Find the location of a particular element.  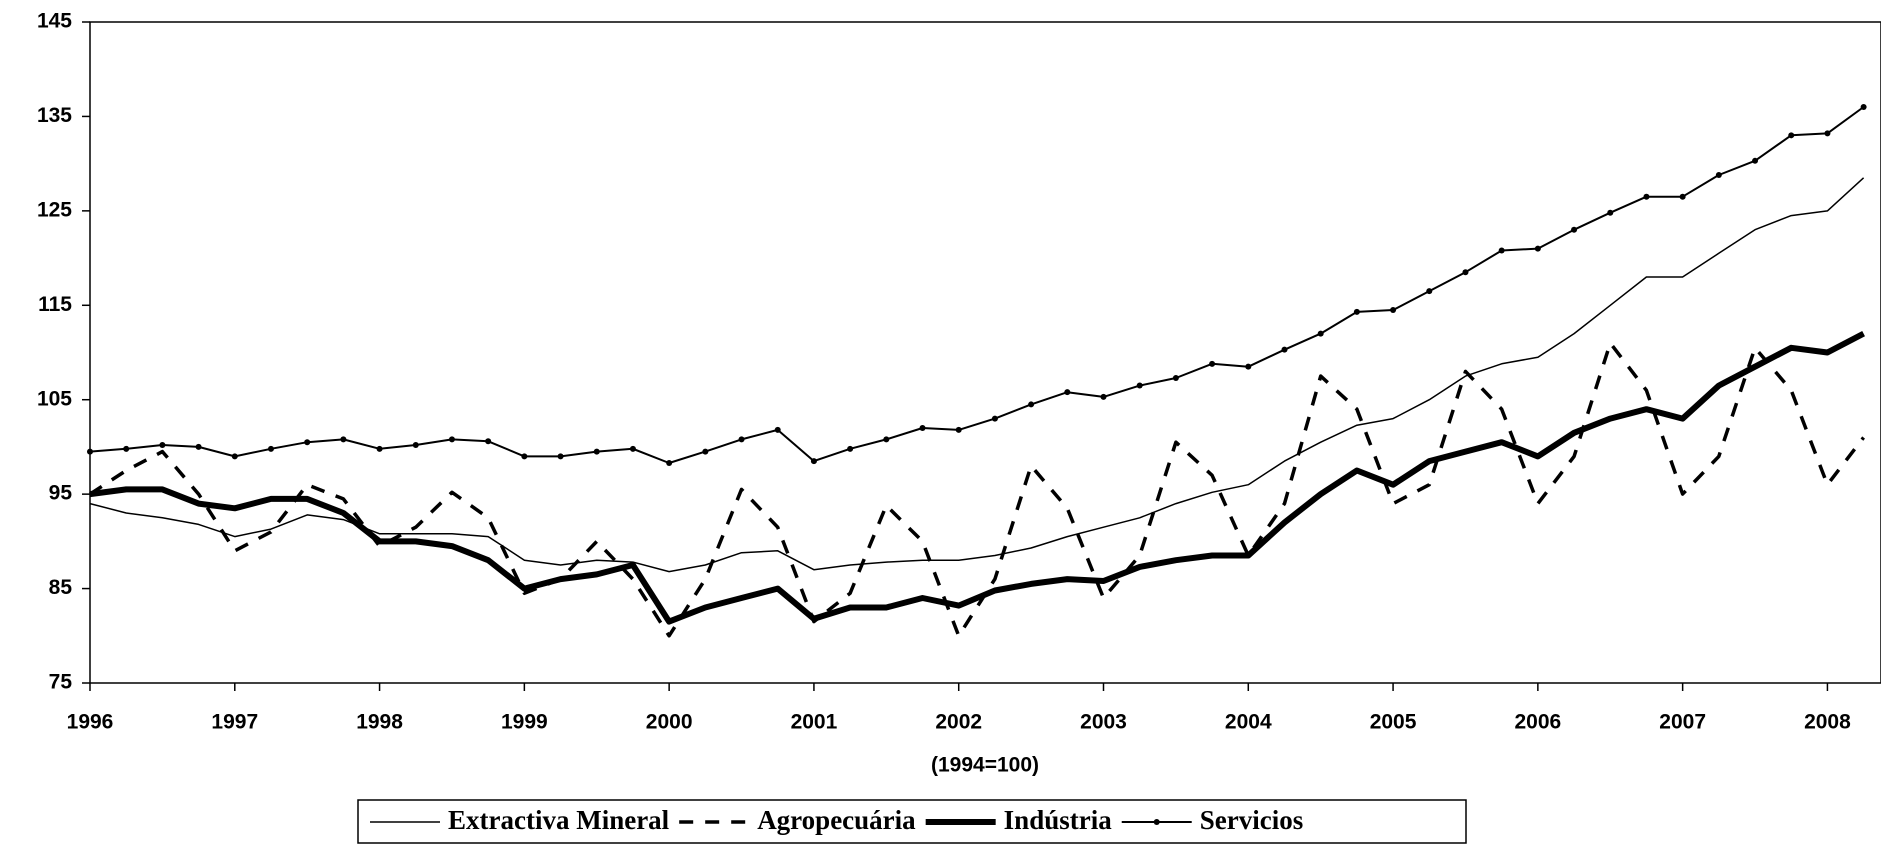

x-tick-label: 2005 is located at coordinates (1393, 722).